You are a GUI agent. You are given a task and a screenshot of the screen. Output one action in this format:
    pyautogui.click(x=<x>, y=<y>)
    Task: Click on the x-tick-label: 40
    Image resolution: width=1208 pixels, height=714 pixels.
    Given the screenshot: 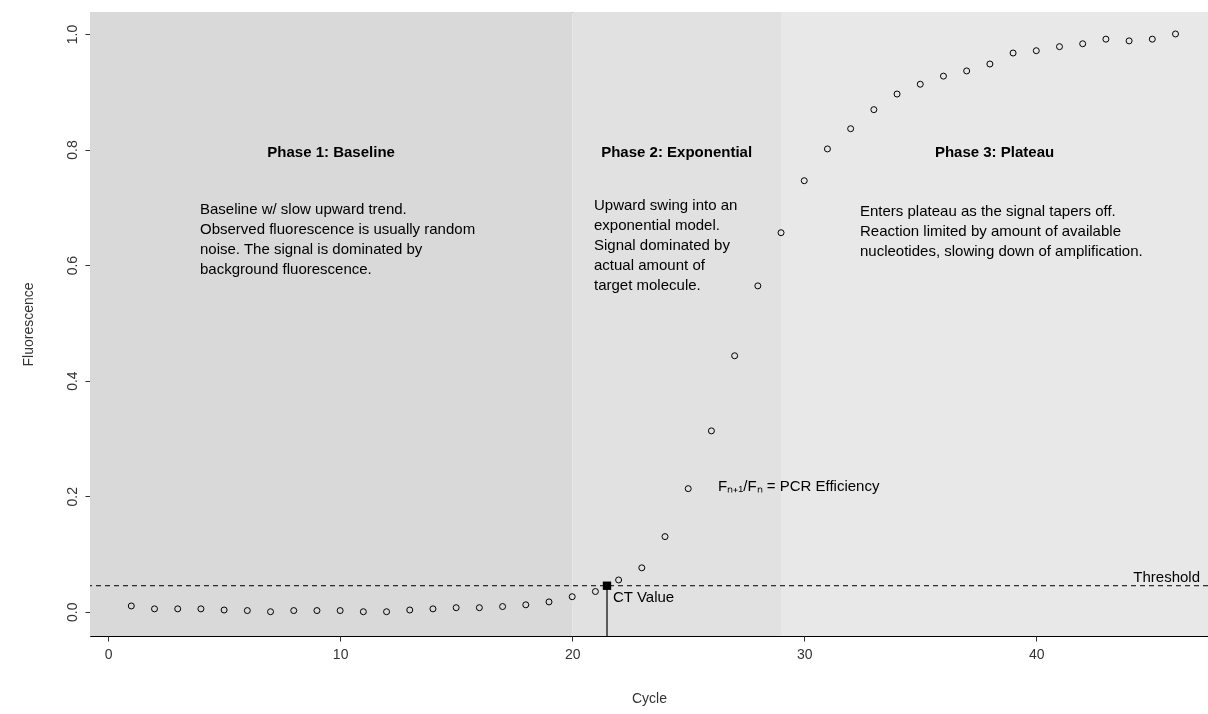 What is the action you would take?
    pyautogui.click(x=1037, y=653)
    